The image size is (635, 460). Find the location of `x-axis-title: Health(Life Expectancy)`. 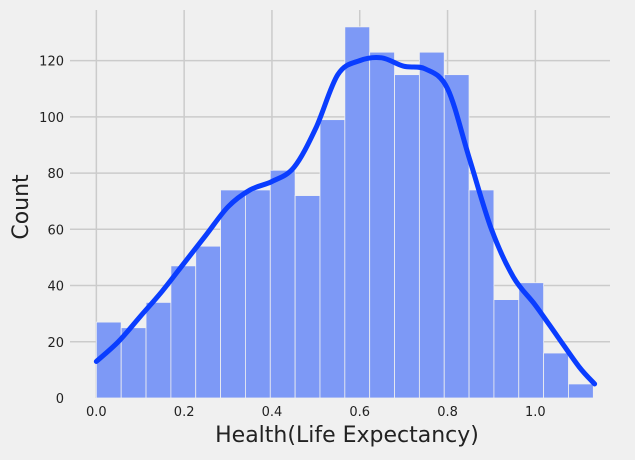

x-axis-title: Health(Life Expectancy) is located at coordinates (347, 435).